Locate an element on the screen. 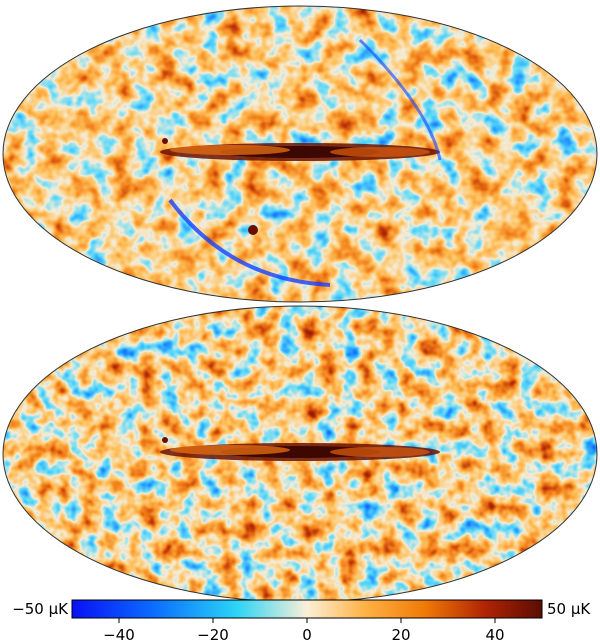 The image size is (600, 644). blue-arc is located at coordinates (249, 242).